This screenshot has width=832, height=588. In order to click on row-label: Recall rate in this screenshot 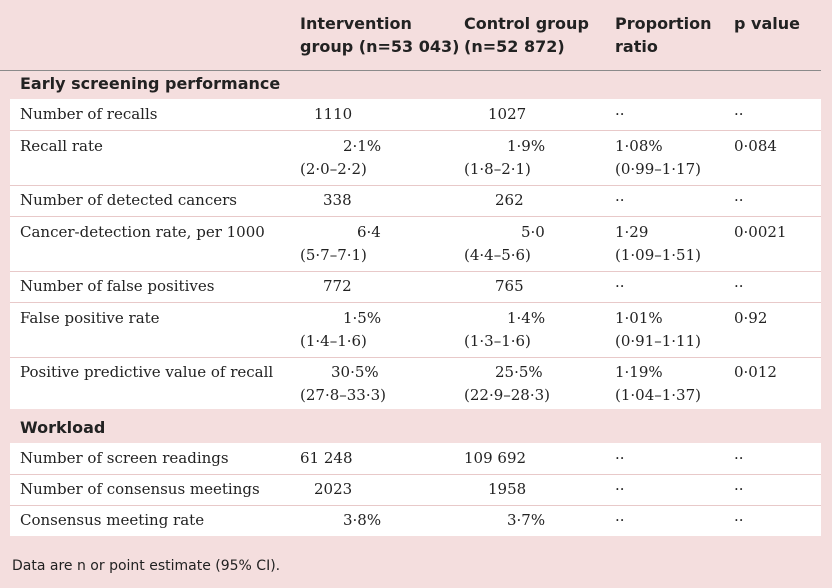, I will do `click(61, 146)`.